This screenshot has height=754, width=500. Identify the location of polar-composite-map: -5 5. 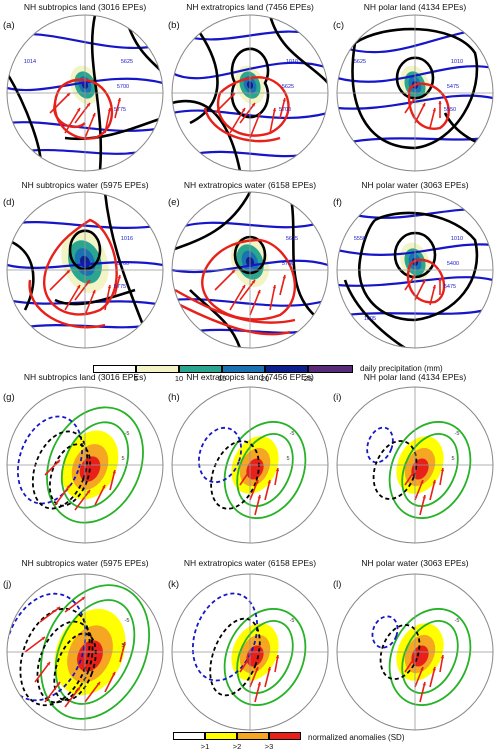
(85, 652).